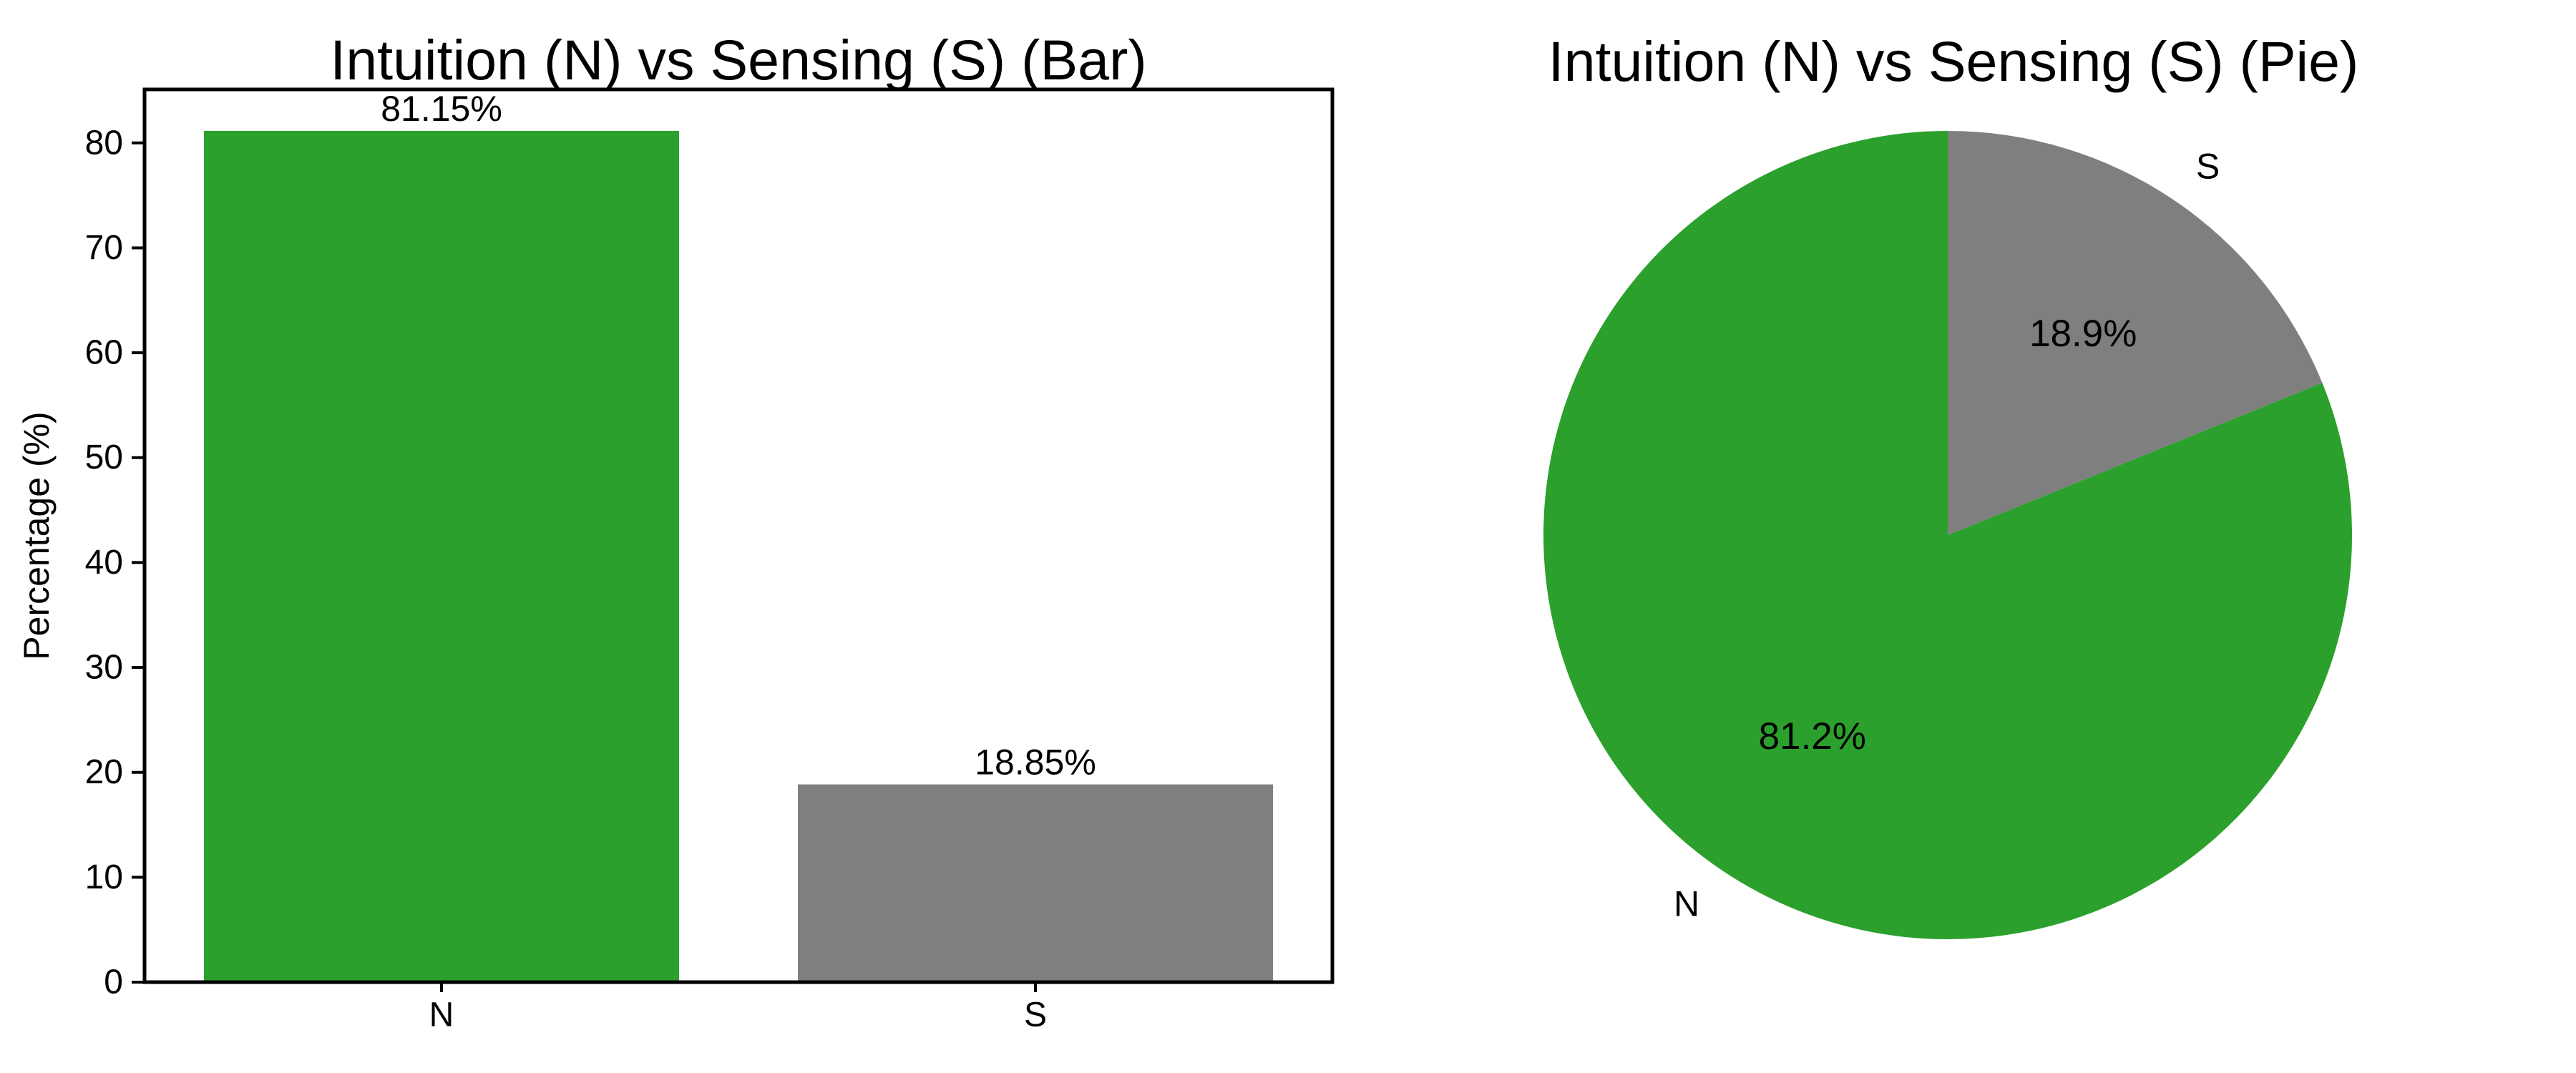  What do you see at coordinates (1813, 736) in the screenshot?
I see `pie-percentage-label: 81.2%` at bounding box center [1813, 736].